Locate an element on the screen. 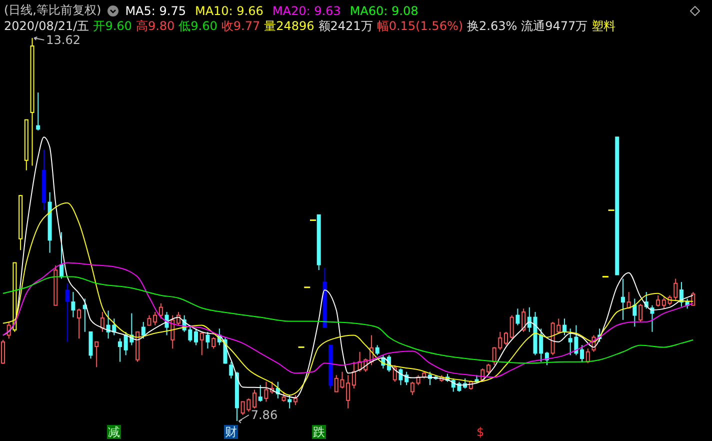  annotation: 13.62 is located at coordinates (63, 40).